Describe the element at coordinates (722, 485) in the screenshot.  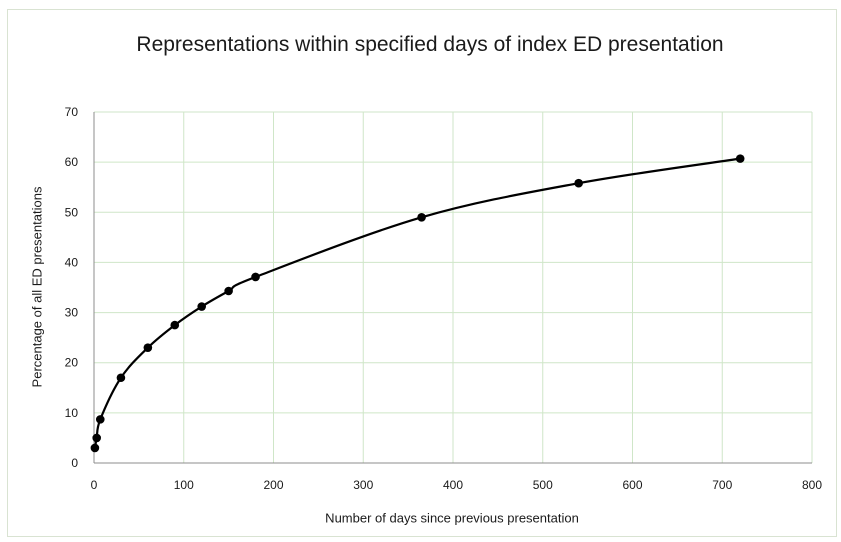
I see `x-tick-label-700: 700` at that location.